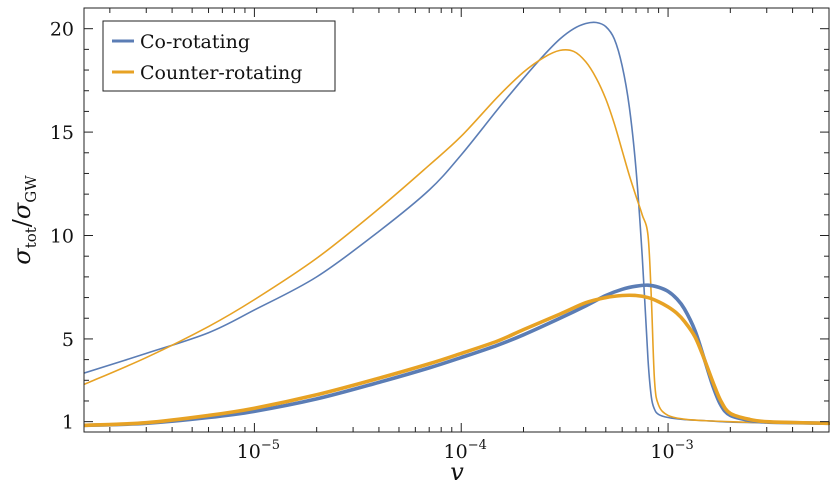  I want to click on legend: Co-rotating Counter-rotating, so click(219, 56).